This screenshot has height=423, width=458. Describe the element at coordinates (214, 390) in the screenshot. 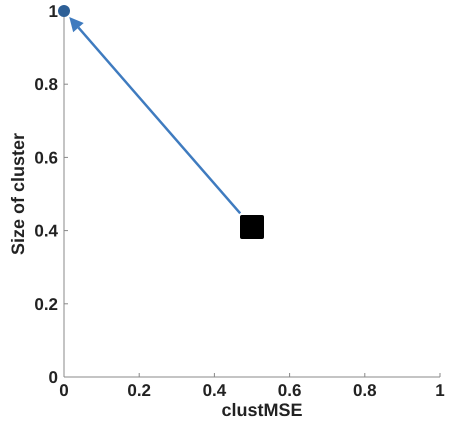

I see `x-tick-label: 0.4` at that location.